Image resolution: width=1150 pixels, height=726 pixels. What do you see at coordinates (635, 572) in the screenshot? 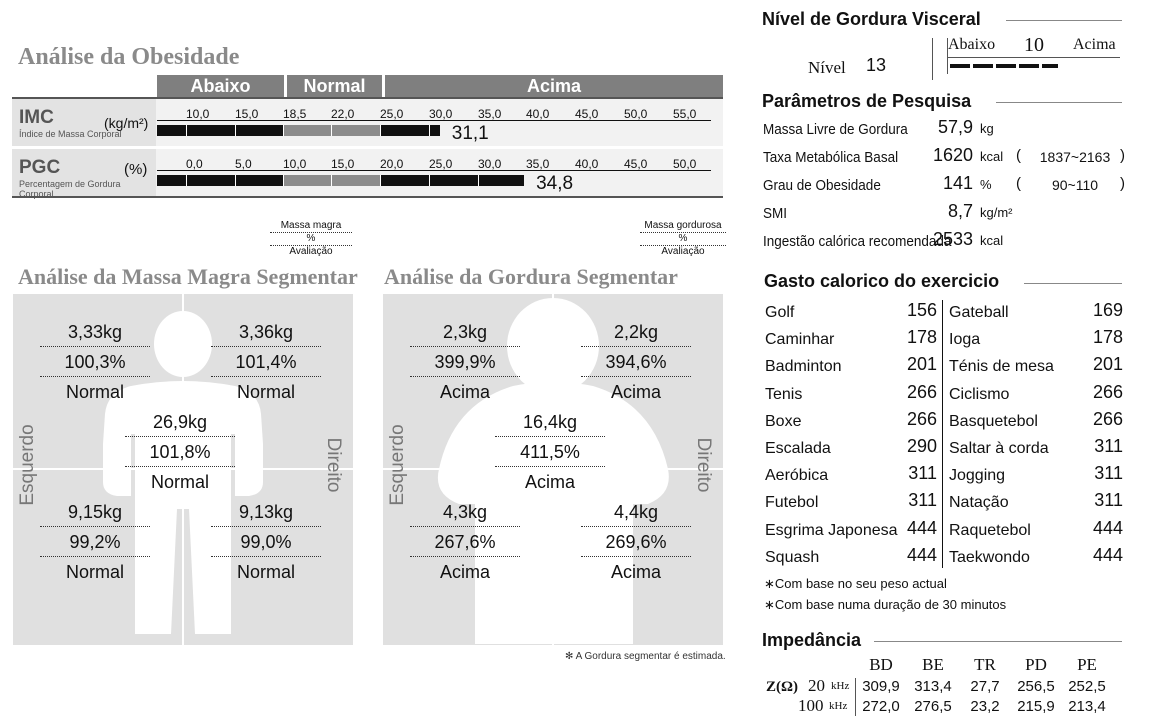
I see `fat-right_leg-eval: Acima` at bounding box center [635, 572].